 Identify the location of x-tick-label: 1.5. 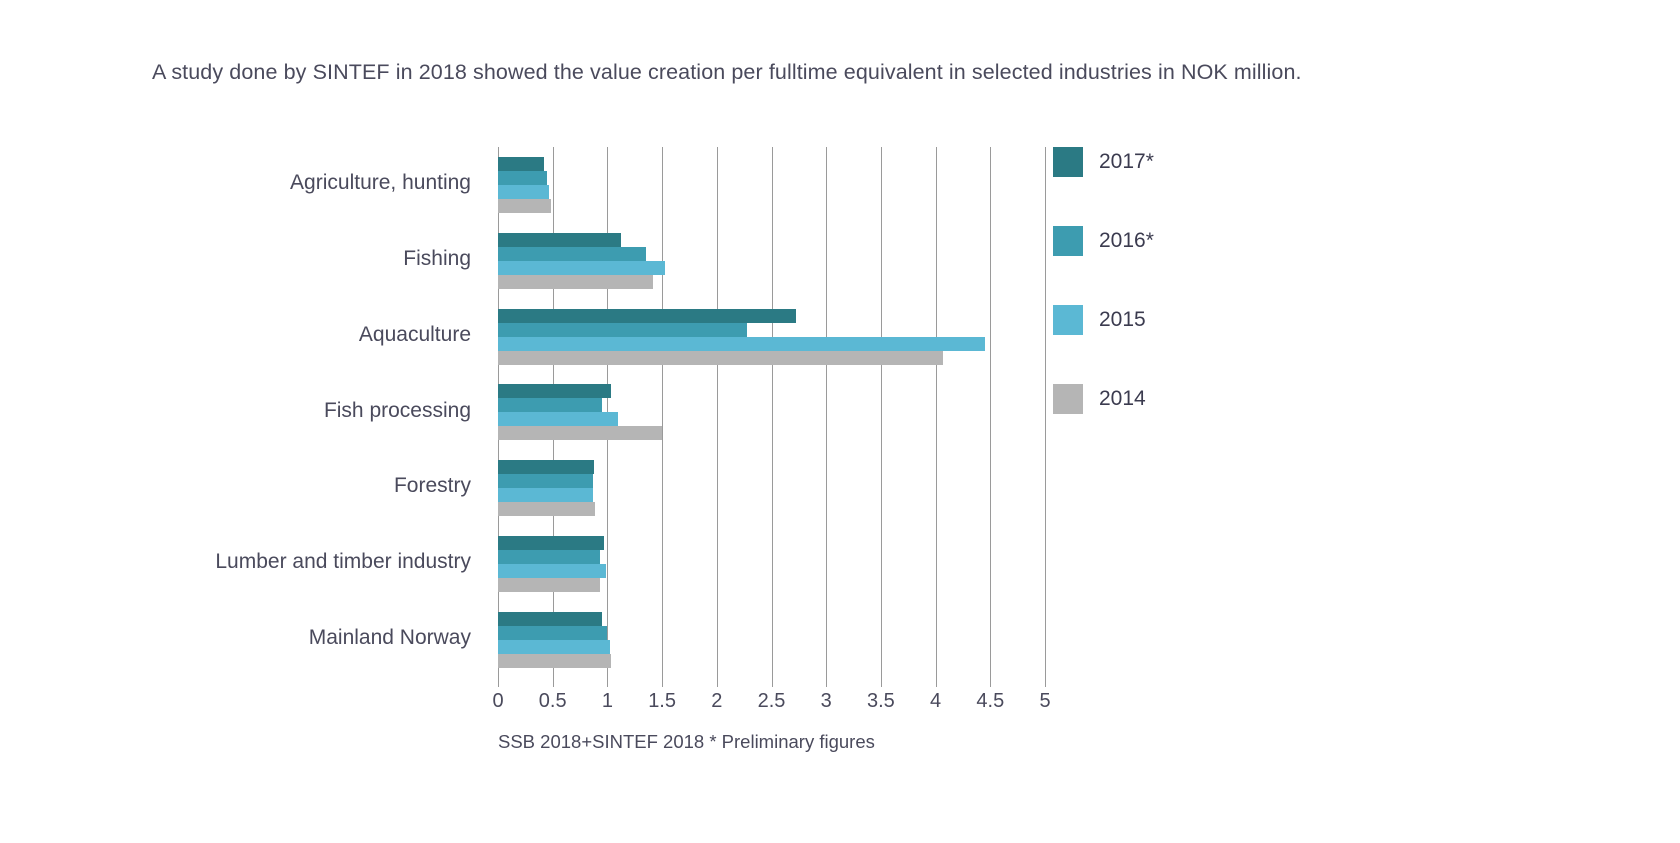
(662, 701).